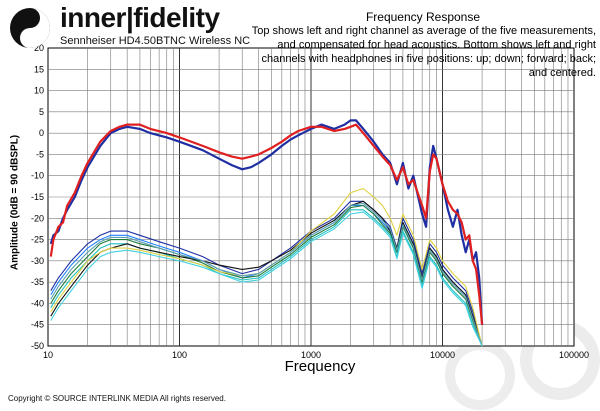 The width and height of the screenshot is (600, 411). Describe the element at coordinates (37, 176) in the screenshot. I see `y-tick-label: -10` at that location.